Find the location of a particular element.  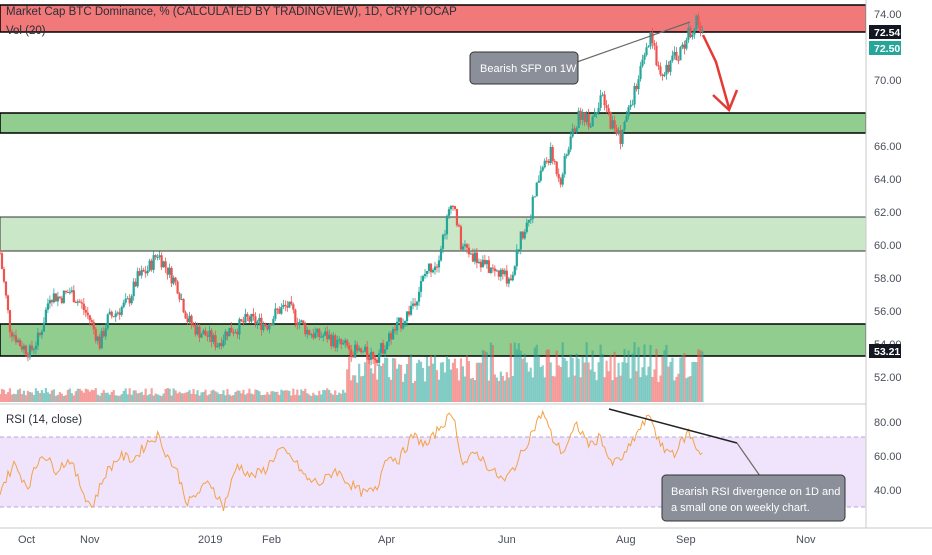

sfp-callout-box is located at coordinates (524, 68).